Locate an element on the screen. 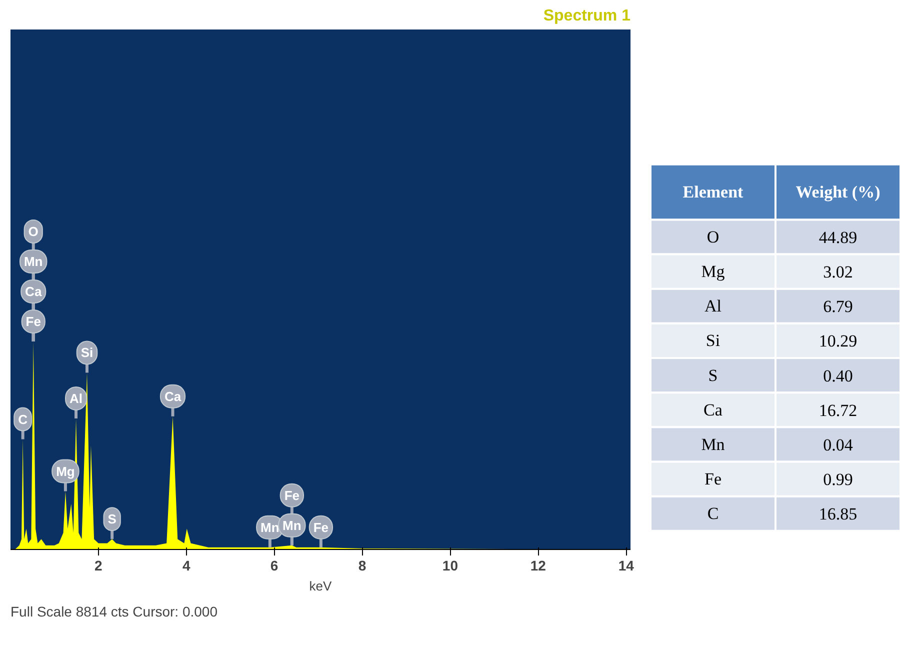  text: 0.04 is located at coordinates (838, 444).